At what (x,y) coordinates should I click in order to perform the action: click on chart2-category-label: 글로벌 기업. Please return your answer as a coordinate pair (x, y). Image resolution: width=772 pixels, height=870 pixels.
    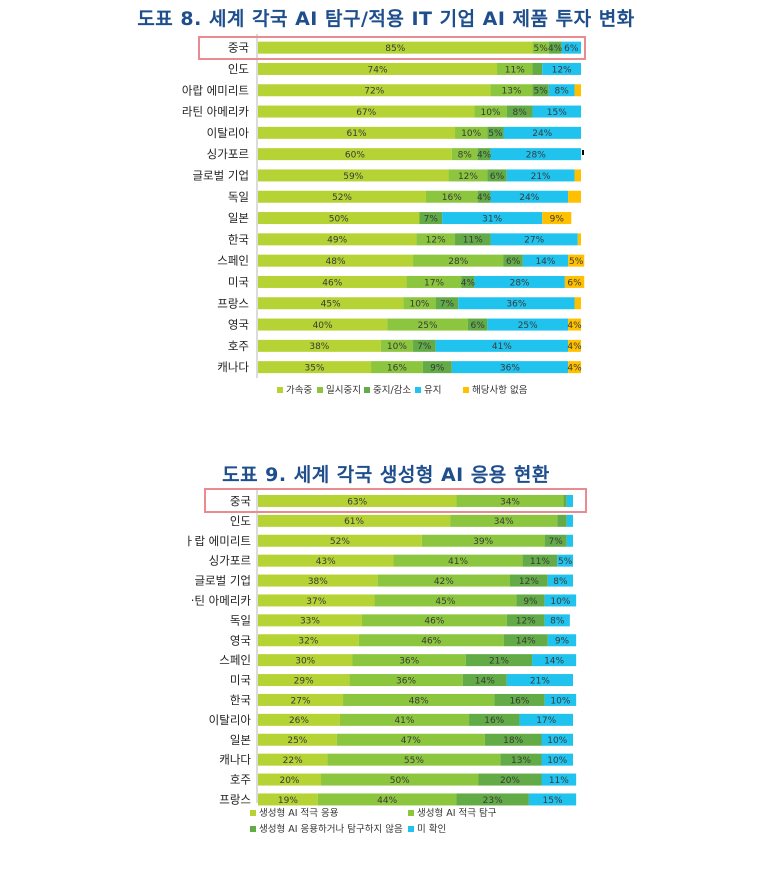
    Looking at the image, I should click on (222, 581).